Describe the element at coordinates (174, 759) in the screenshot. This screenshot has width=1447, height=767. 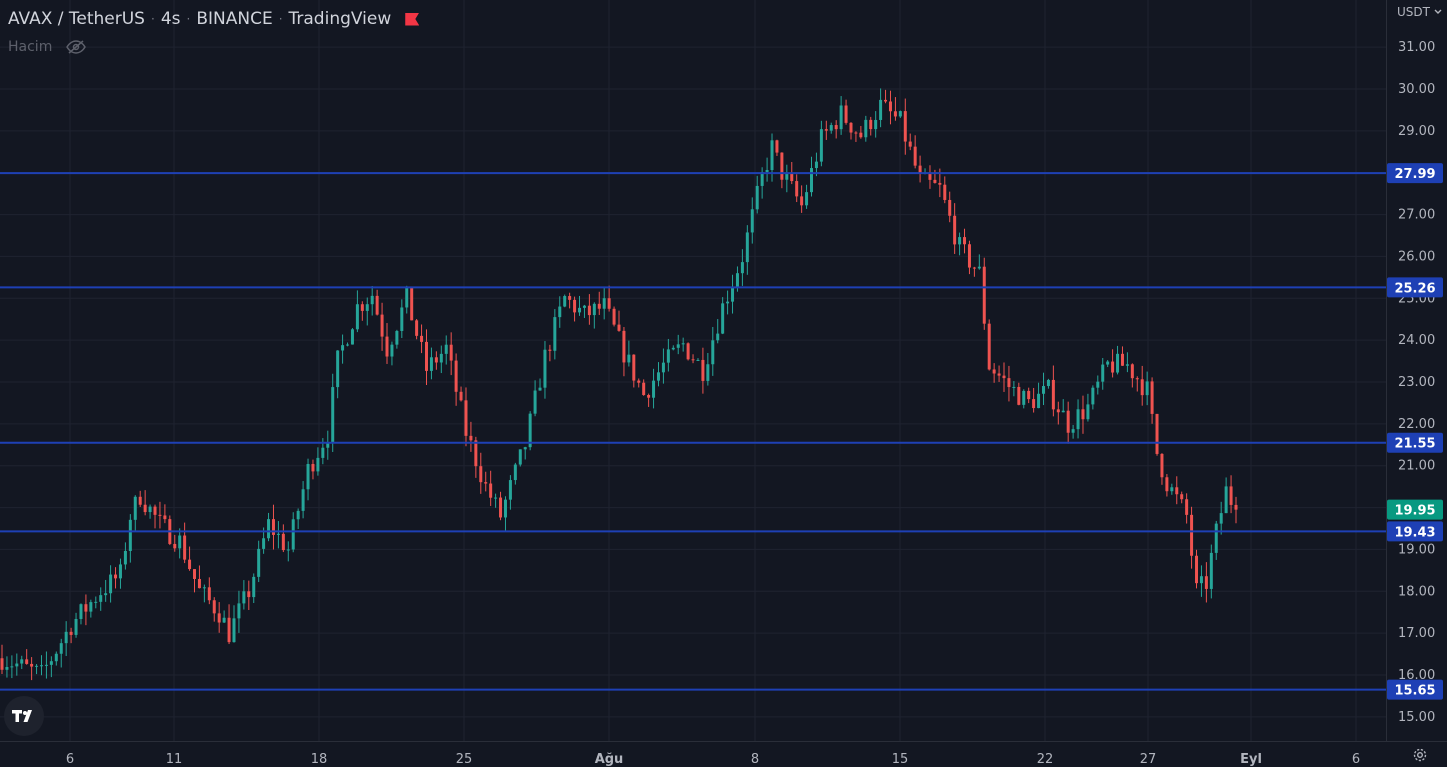
I see `time-tick-label: 11` at that location.